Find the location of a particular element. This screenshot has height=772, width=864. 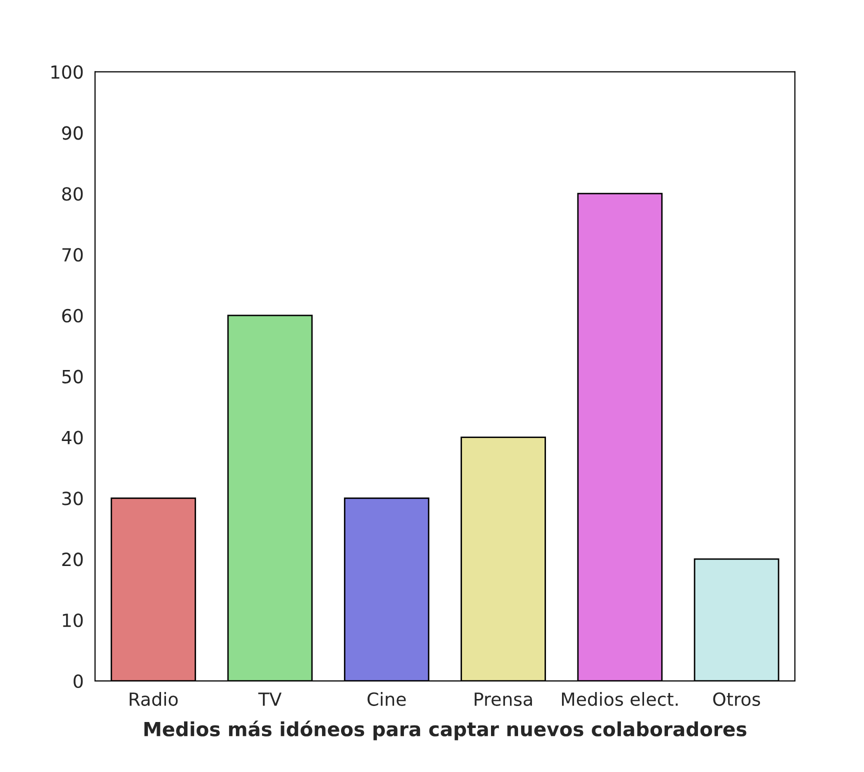

x-tick-label: Prensa is located at coordinates (503, 699).